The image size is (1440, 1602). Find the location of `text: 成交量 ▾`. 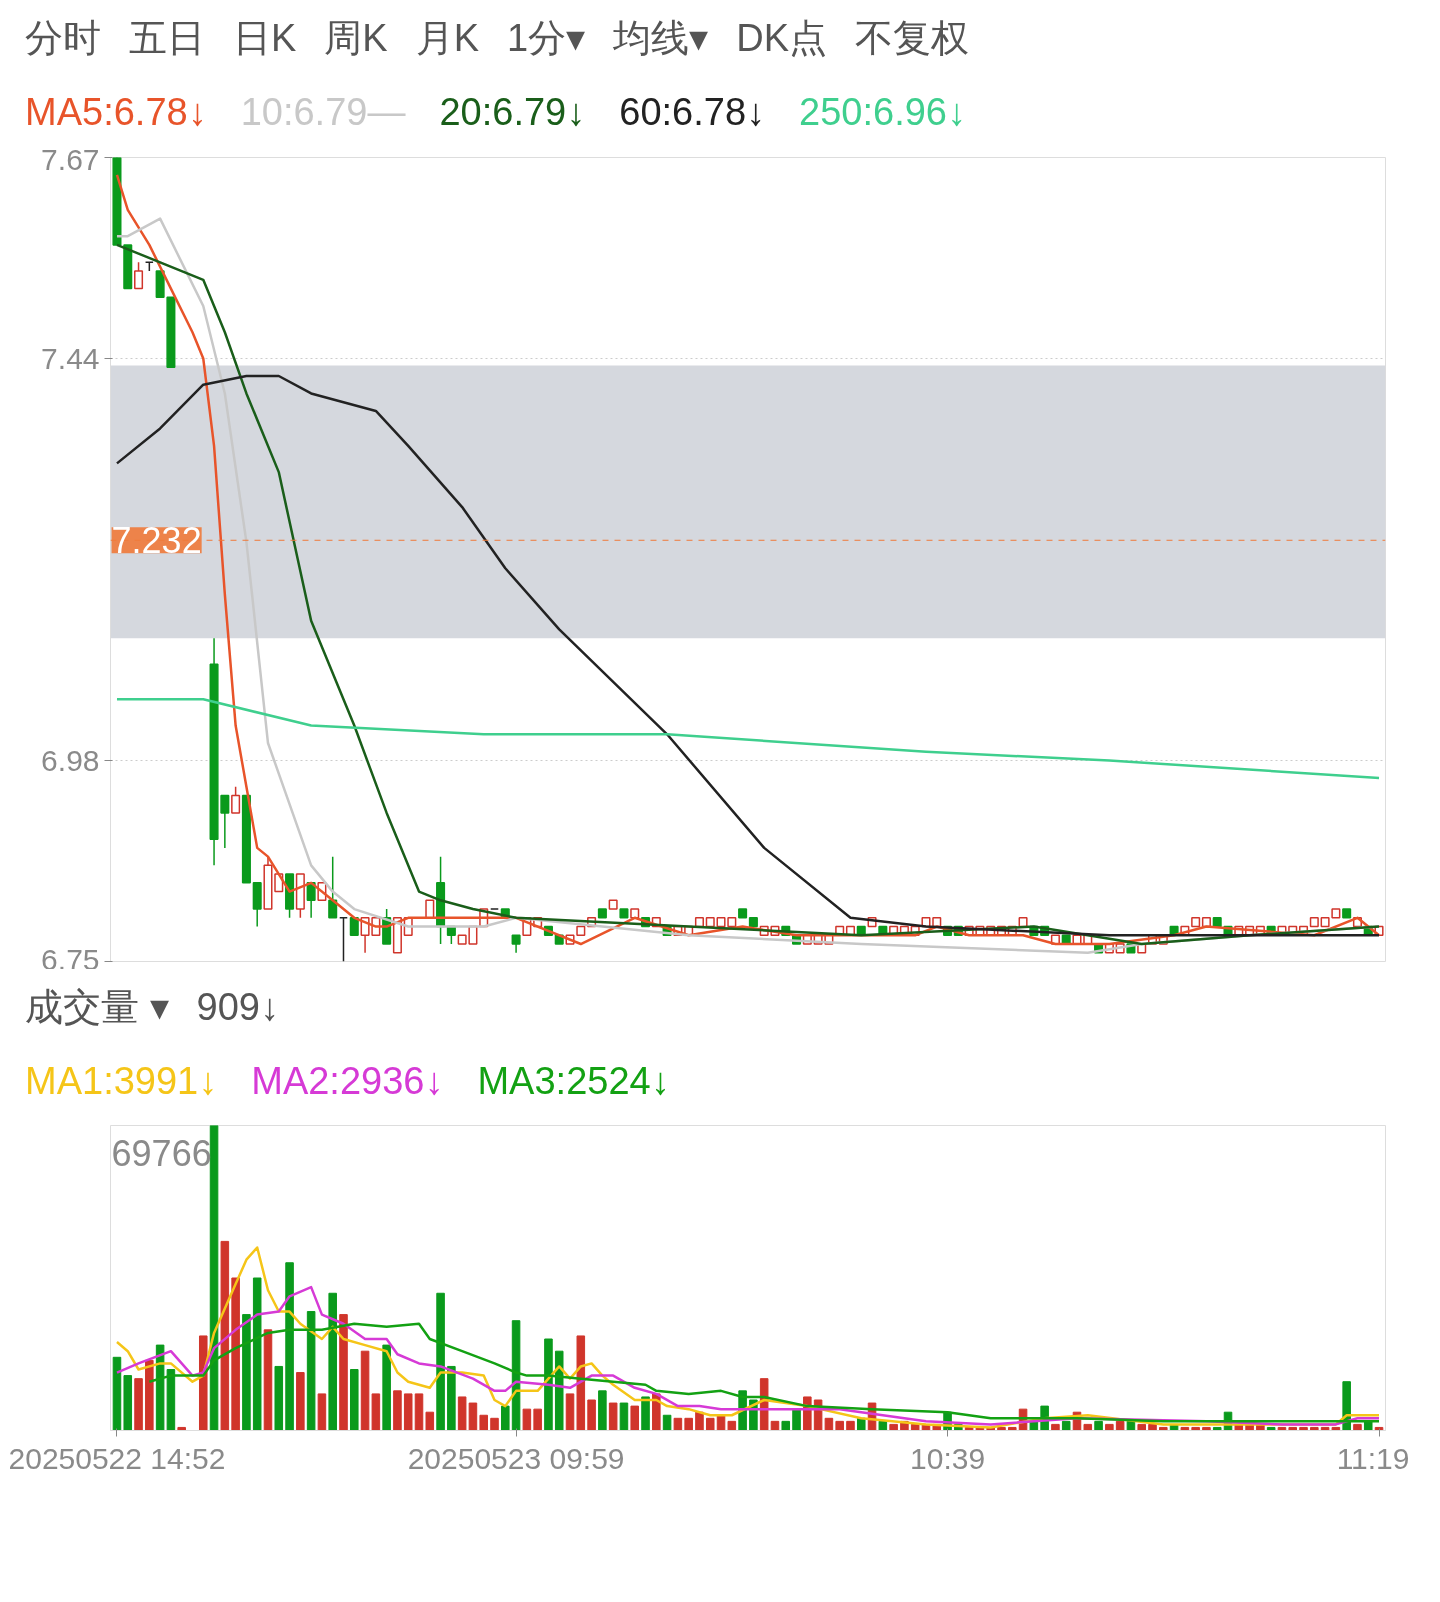

text: 成交量 ▾ is located at coordinates (97, 1007).